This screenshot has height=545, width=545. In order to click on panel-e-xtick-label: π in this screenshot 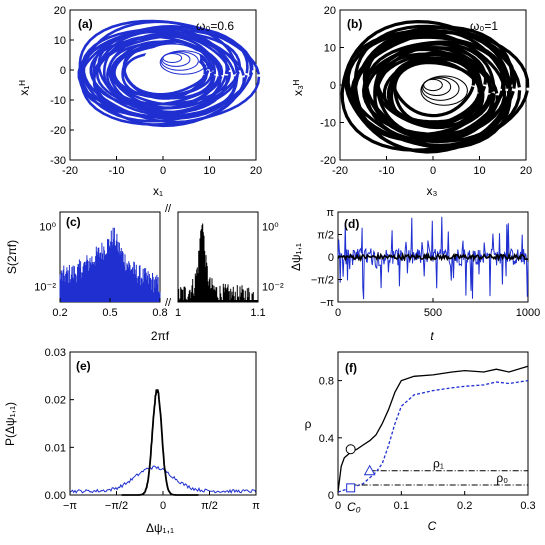, I will do `click(256, 506)`.